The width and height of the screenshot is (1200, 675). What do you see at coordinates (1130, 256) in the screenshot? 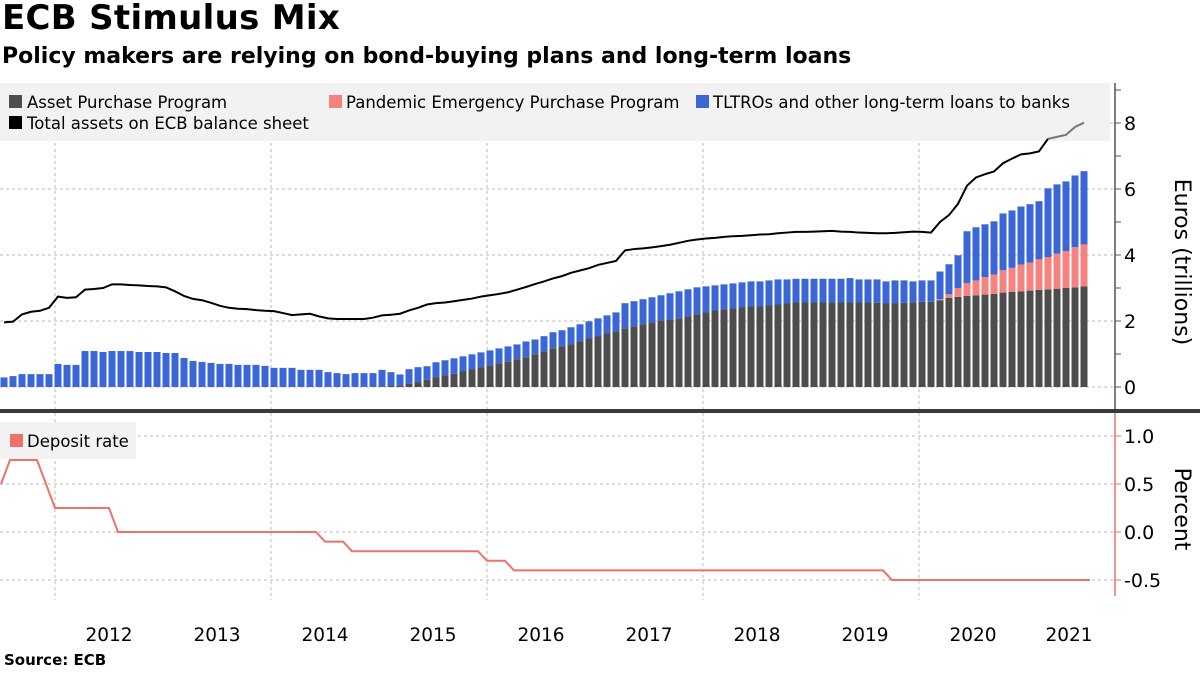
I see `y-tick-label-upper: 4` at bounding box center [1130, 256].